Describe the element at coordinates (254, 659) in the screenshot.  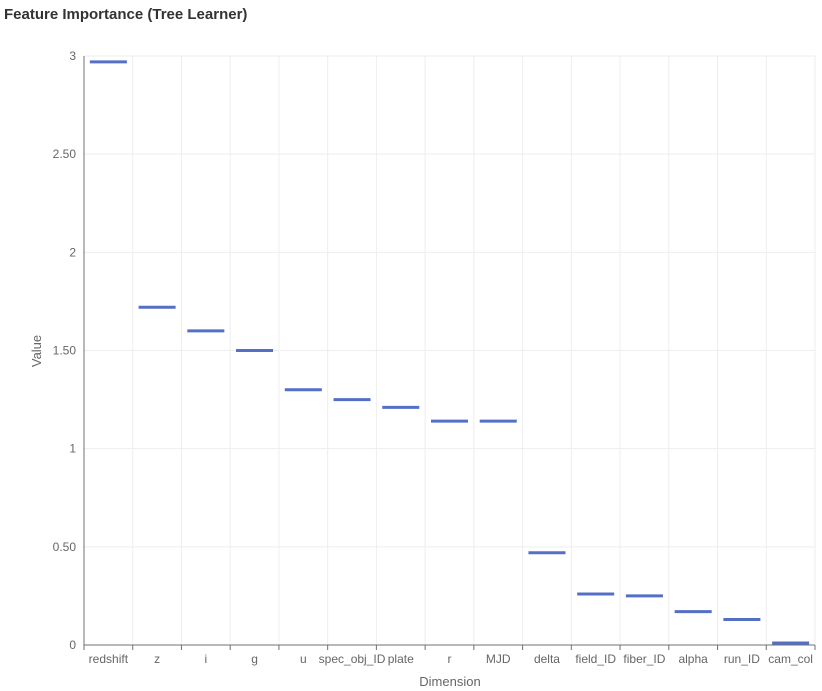
I see `x-tick-label: g` at that location.